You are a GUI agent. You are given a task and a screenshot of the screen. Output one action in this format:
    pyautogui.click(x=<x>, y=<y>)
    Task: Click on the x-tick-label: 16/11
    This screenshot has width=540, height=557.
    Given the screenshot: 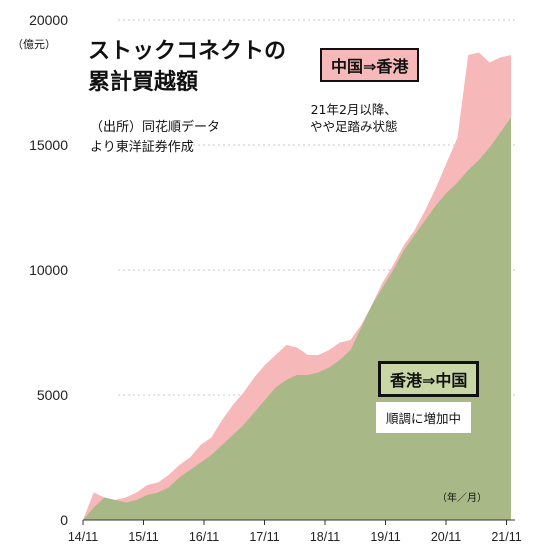 What is the action you would take?
    pyautogui.click(x=204, y=537)
    